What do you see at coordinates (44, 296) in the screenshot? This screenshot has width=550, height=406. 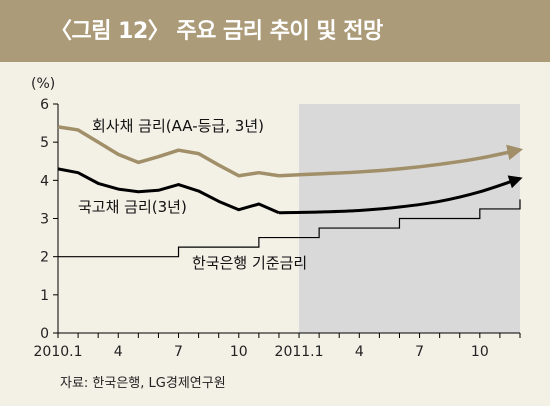 I see `y-tick-label: 1` at bounding box center [44, 296].